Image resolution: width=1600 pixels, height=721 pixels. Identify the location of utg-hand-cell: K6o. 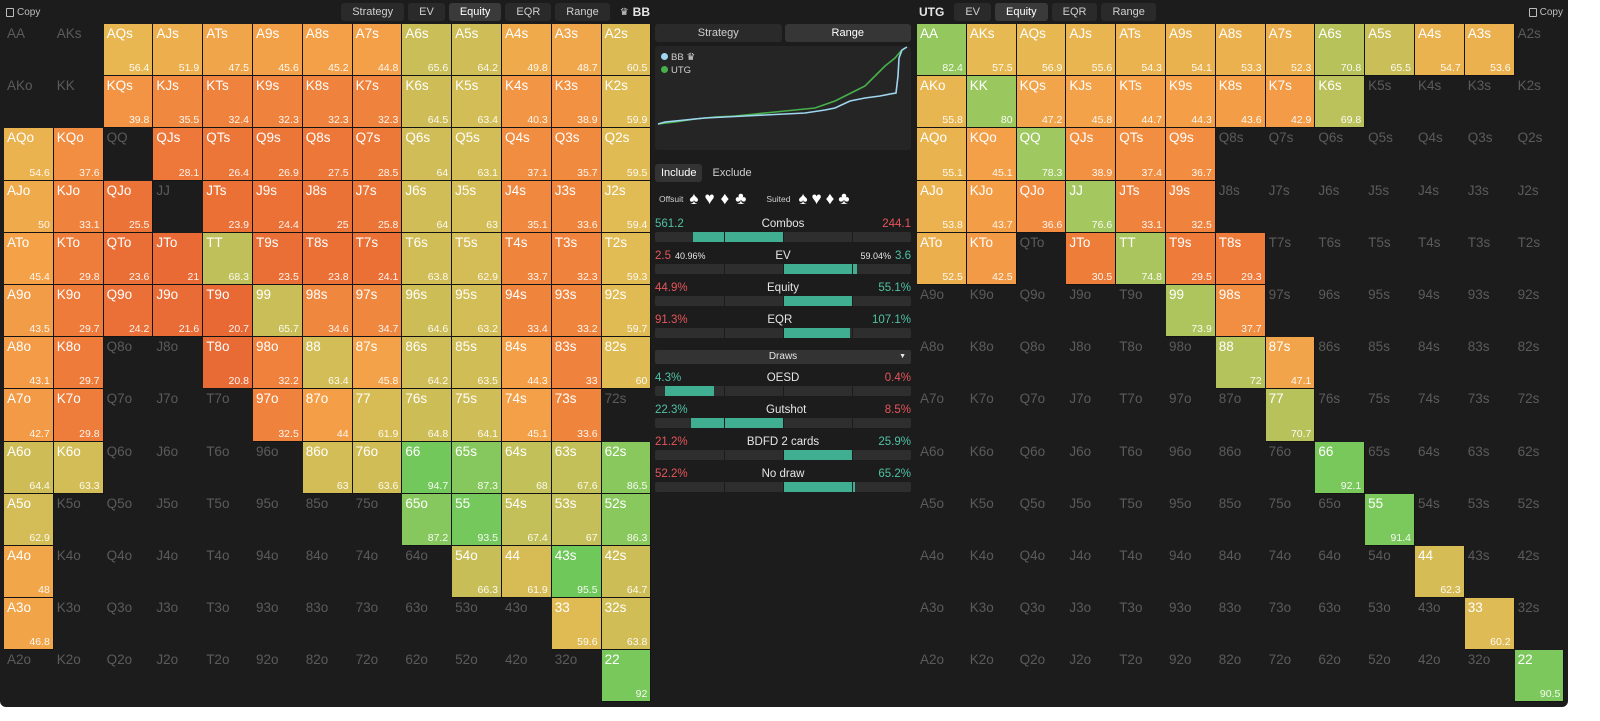
(991, 467).